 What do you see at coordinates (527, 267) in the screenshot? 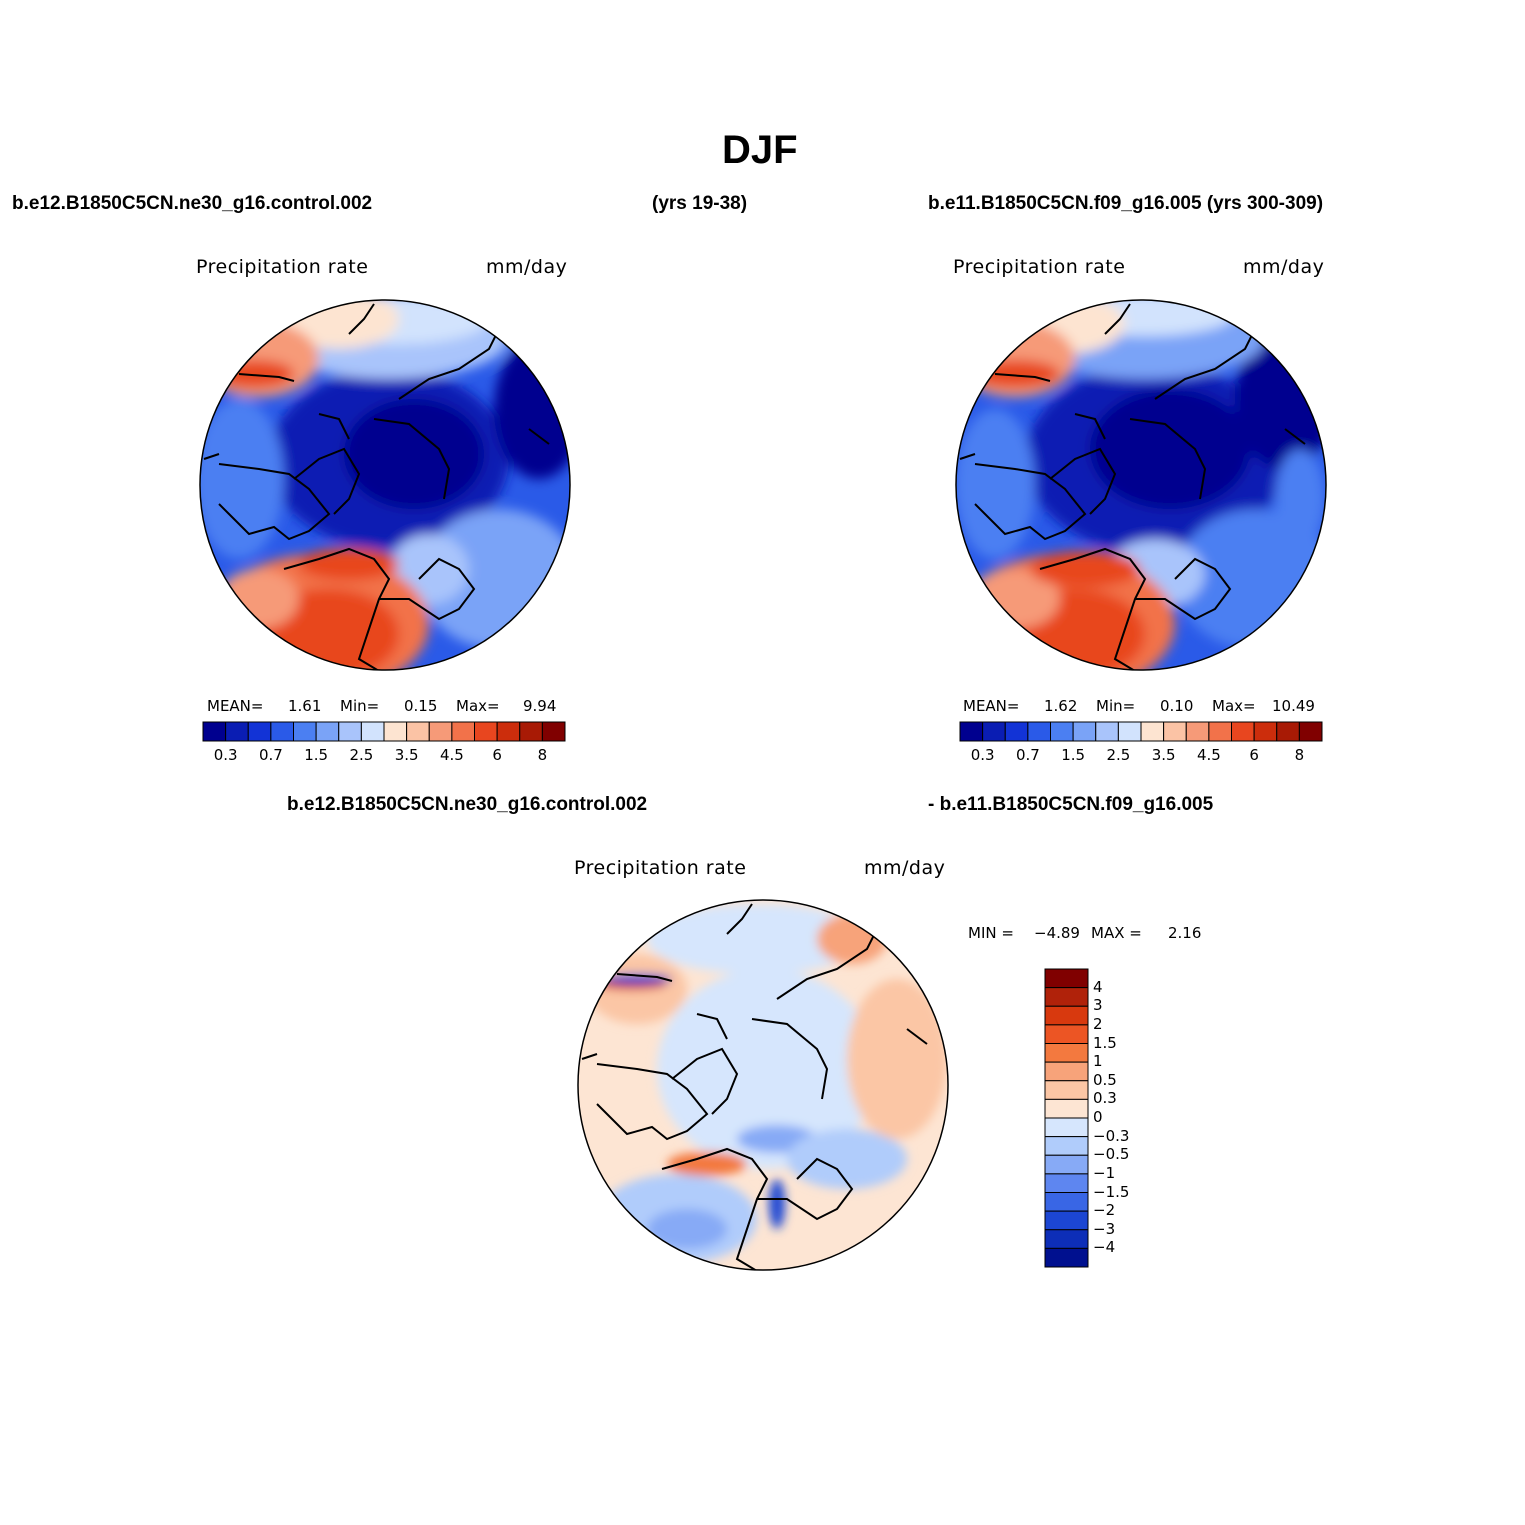
I see `map-a-units: mm/day` at bounding box center [527, 267].